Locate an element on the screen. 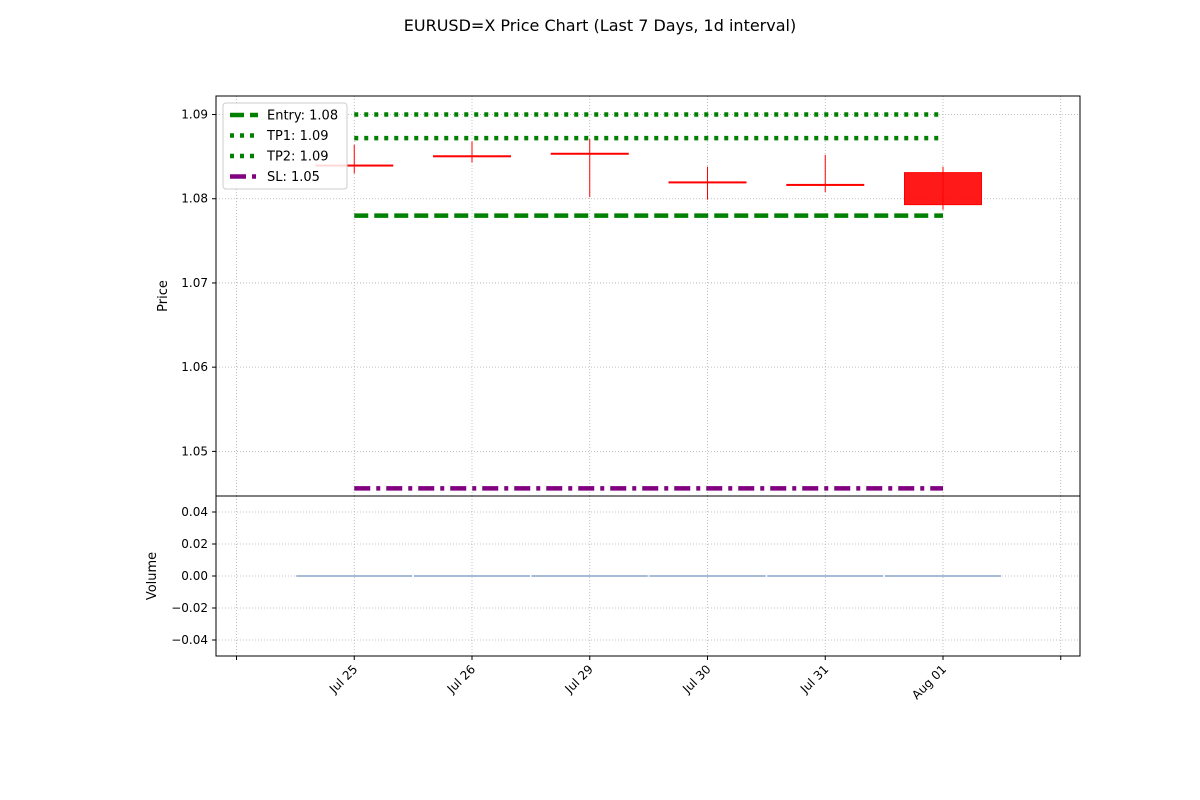  x-tick-label: Jul 31 is located at coordinates (814, 679).